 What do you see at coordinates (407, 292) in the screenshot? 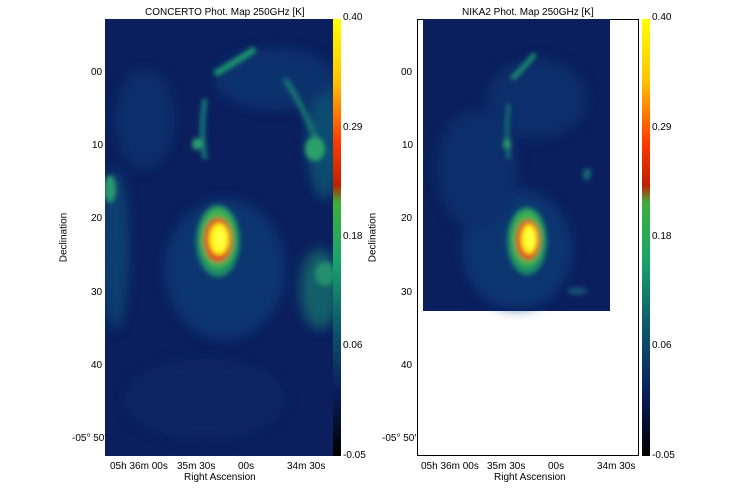
I see `right-y-tick: 30` at bounding box center [407, 292].